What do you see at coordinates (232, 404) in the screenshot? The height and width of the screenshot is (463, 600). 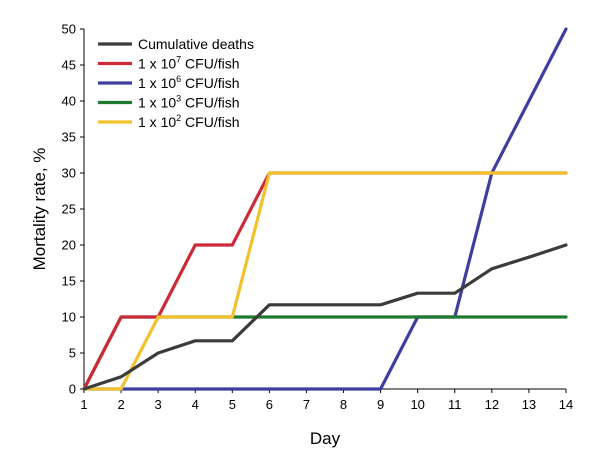 I see `x-tick-label: 5` at bounding box center [232, 404].